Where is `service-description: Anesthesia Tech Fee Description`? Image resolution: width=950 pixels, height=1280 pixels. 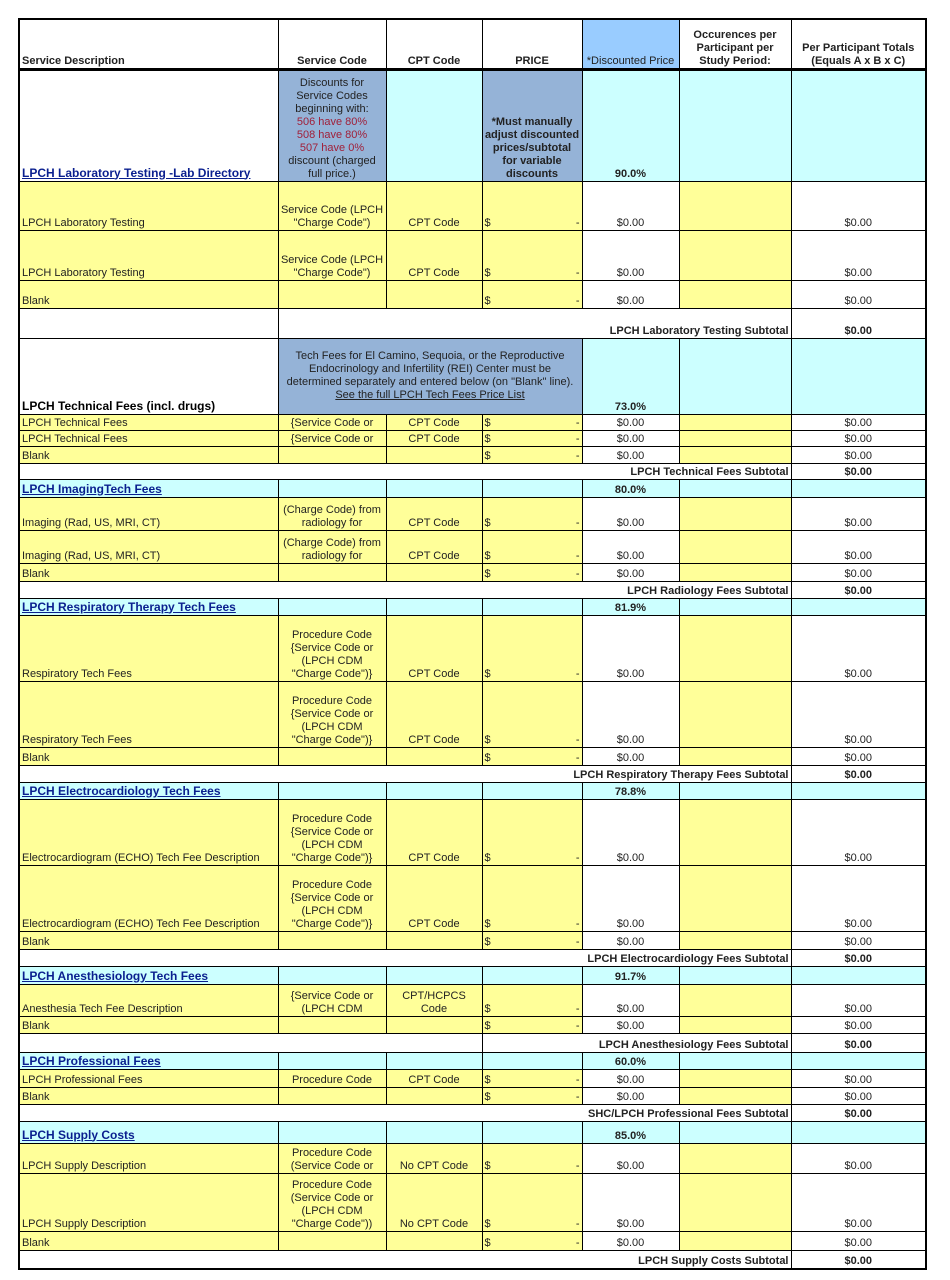 service-description: Anesthesia Tech Fee Description is located at coordinates (148, 1000).